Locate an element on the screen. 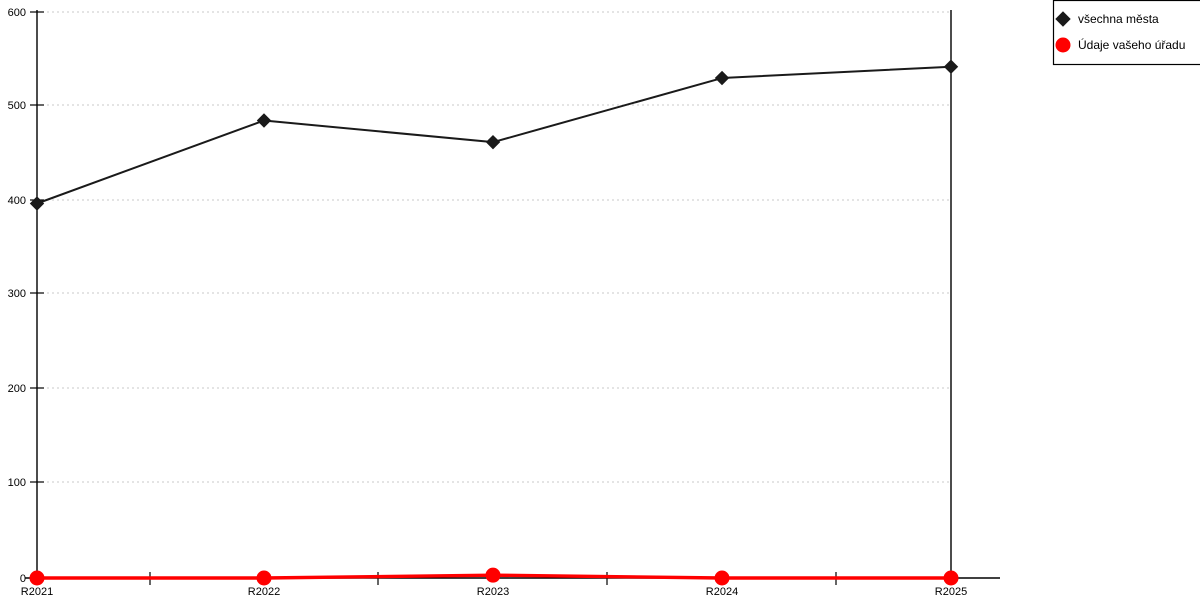 This screenshot has height=600, width=1200. x-tick-labels: R2021 R2022 R2023 R2024 R2025 is located at coordinates (494, 592).